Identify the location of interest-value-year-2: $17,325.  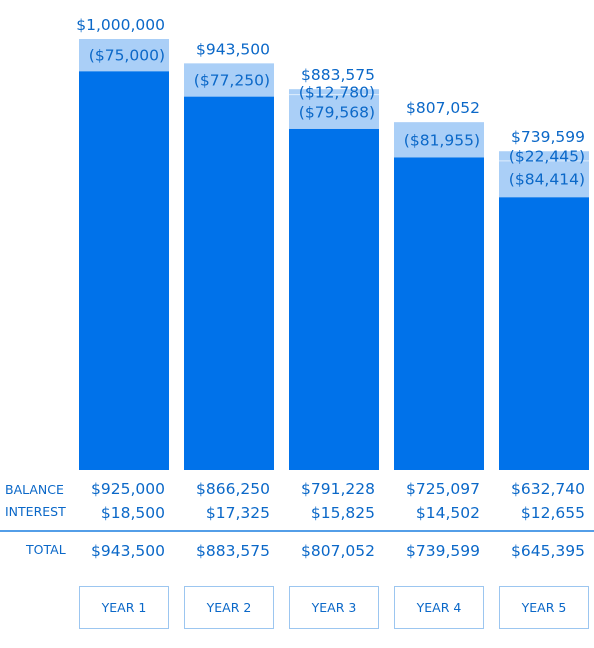
(238, 513).